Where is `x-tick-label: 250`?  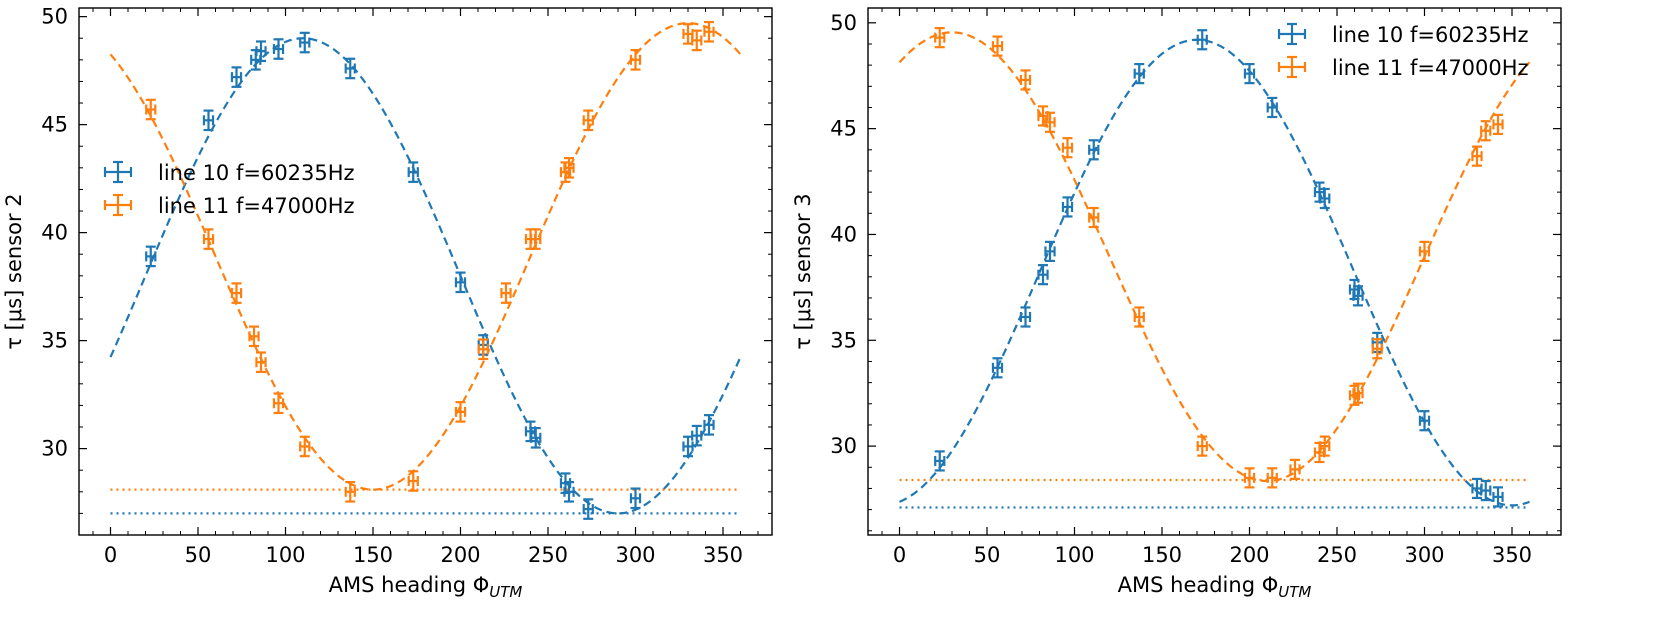 x-tick-label: 250 is located at coordinates (1337, 555).